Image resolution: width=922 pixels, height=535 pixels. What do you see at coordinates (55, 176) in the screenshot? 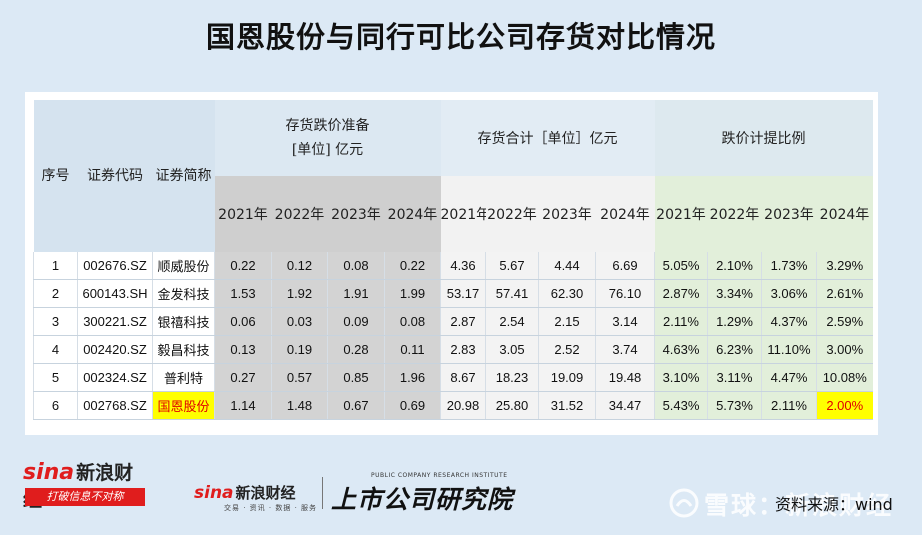
I see `header-seq: 序号` at bounding box center [55, 176].